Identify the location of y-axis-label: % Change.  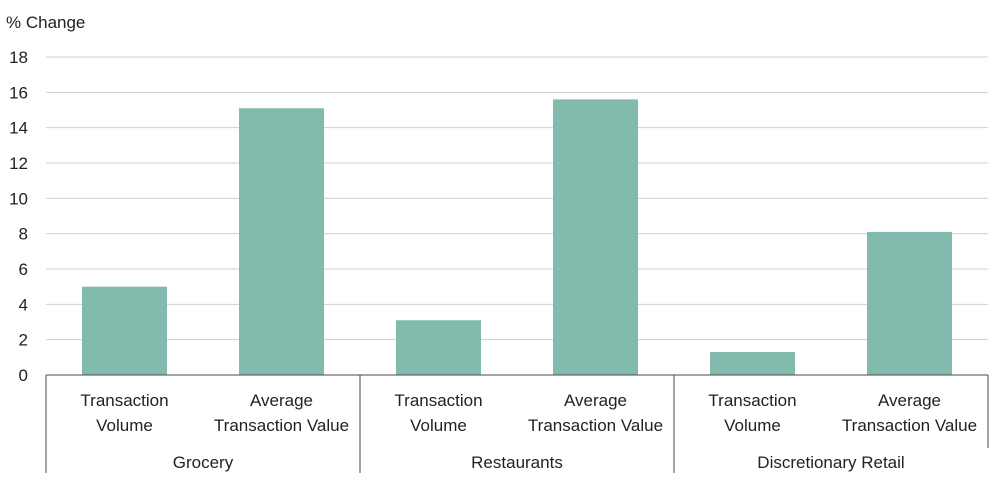
(45, 22).